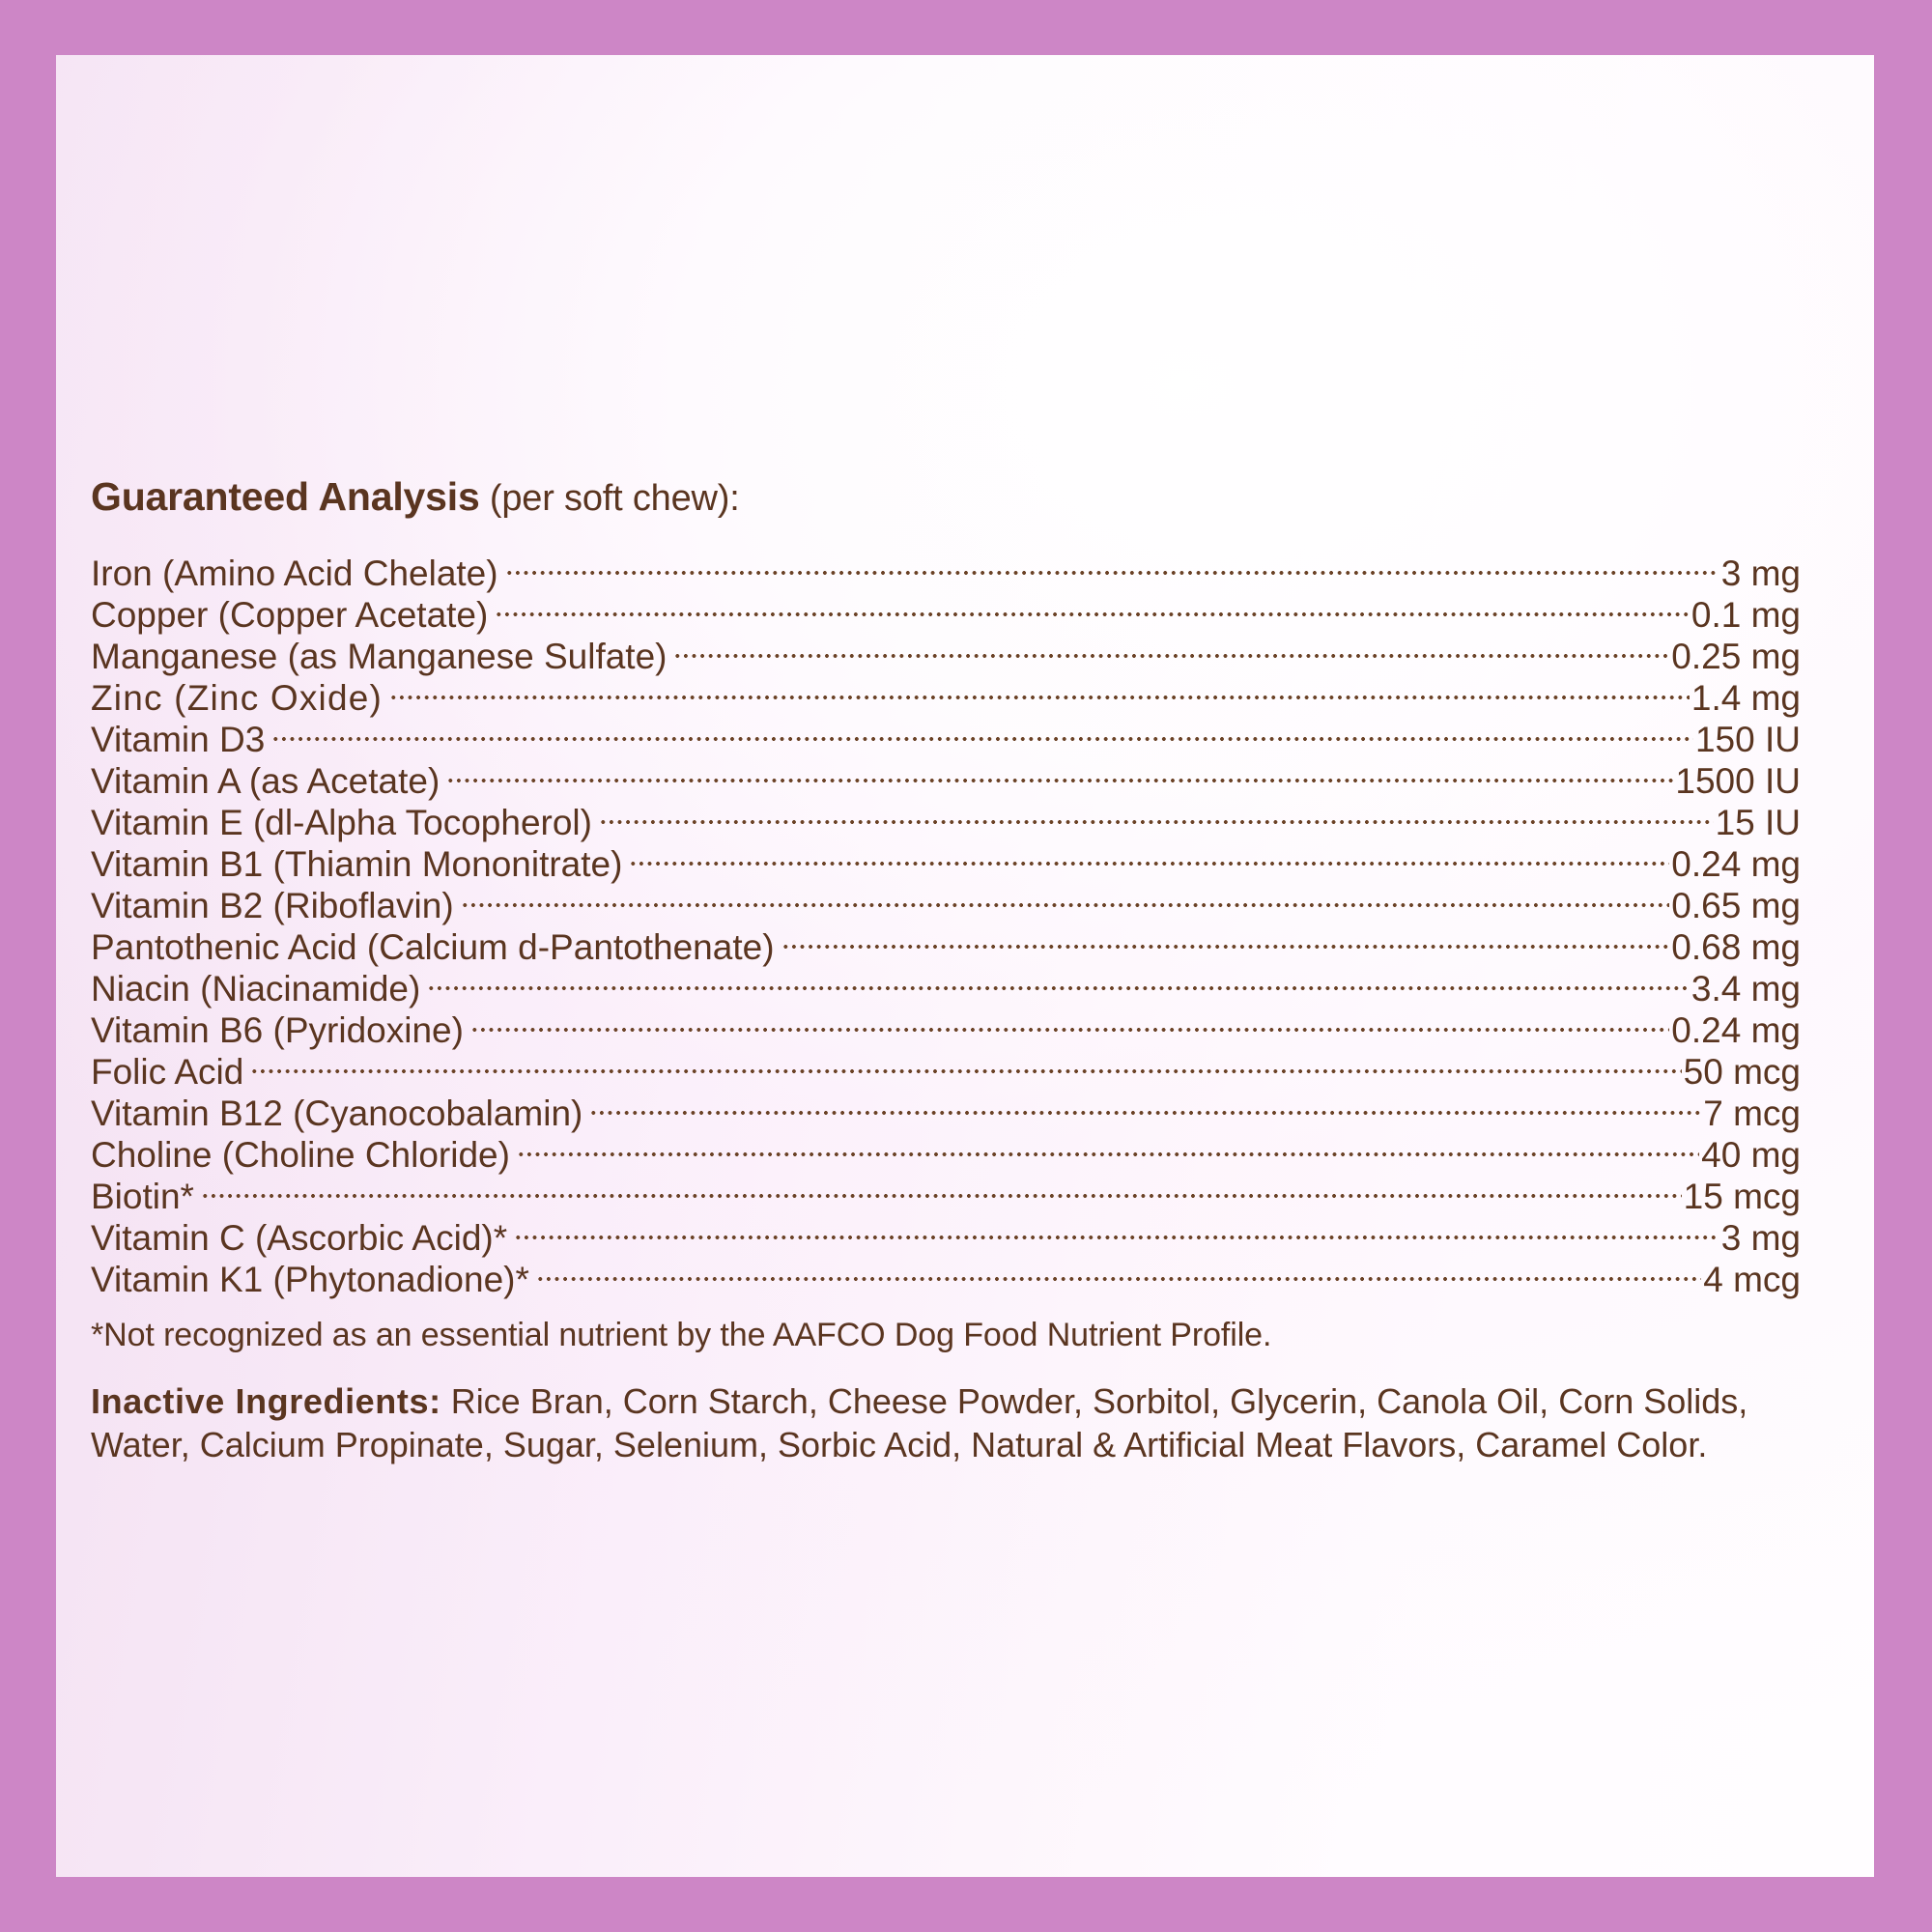  Describe the element at coordinates (1745, 989) in the screenshot. I see `nutrient-value: 3.4 mg` at that location.